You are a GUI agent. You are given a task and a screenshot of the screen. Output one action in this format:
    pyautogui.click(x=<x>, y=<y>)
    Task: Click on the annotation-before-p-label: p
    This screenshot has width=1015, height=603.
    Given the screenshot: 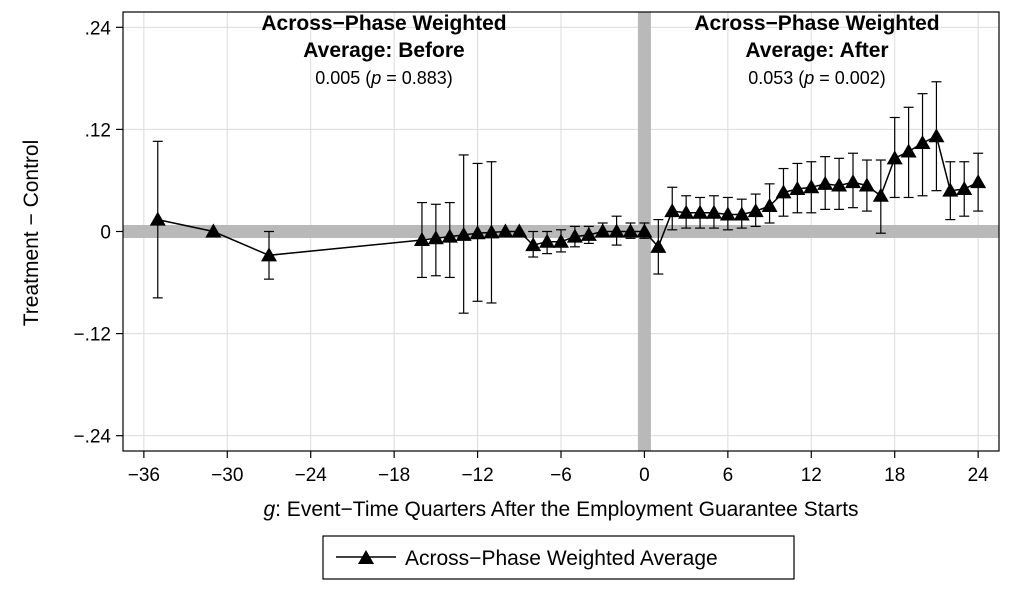 What is the action you would take?
    pyautogui.click(x=375, y=78)
    